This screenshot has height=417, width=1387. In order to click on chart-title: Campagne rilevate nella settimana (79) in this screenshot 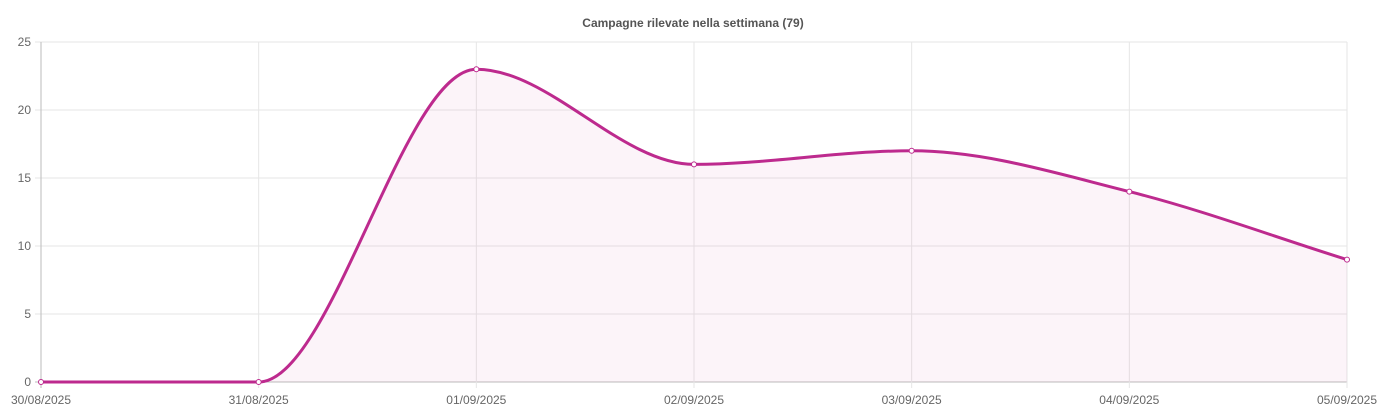, I will do `click(692, 23)`.